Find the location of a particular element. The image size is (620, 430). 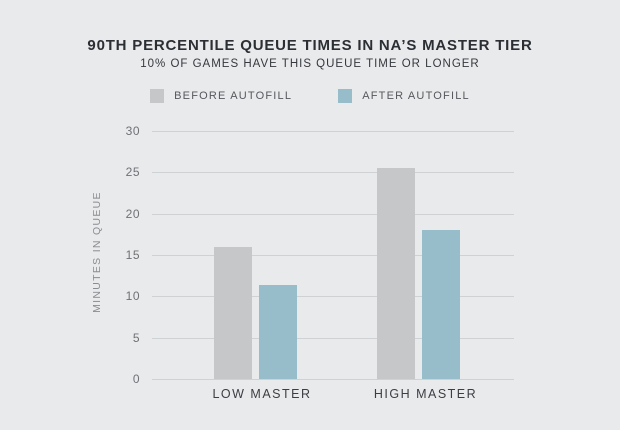

y-tick-label-15: 15 is located at coordinates (132, 255).